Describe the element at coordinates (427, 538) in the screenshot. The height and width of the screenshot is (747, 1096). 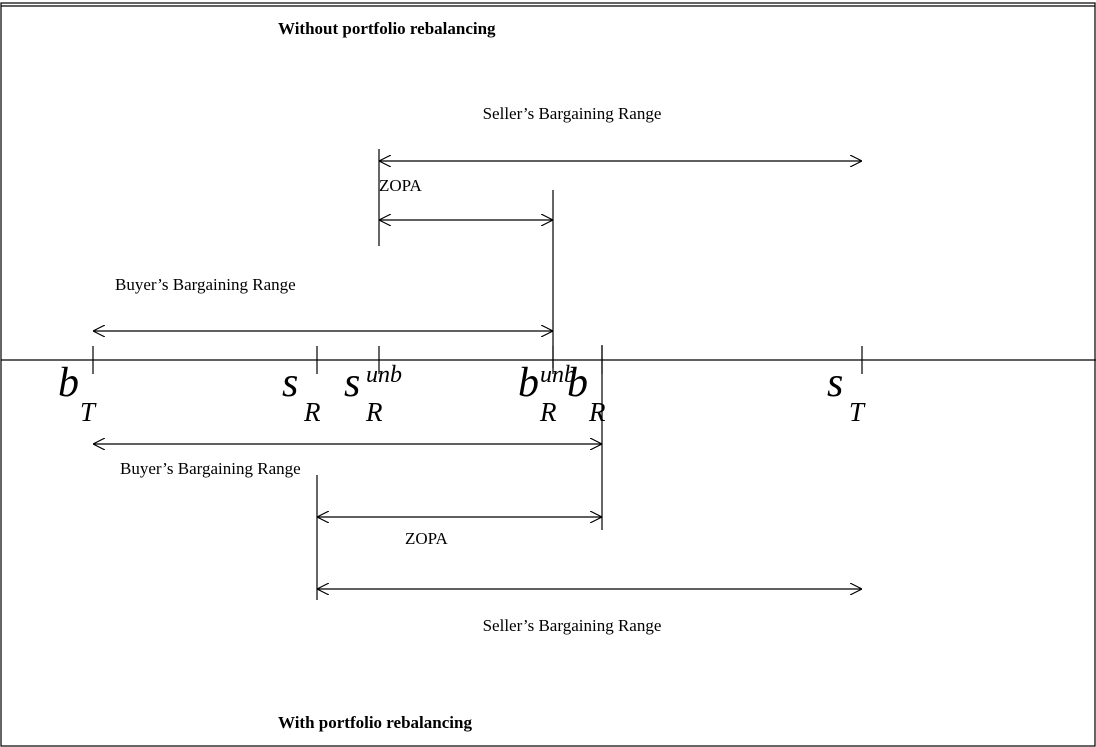
I see `bottom-zopa-label: ZOPA` at that location.